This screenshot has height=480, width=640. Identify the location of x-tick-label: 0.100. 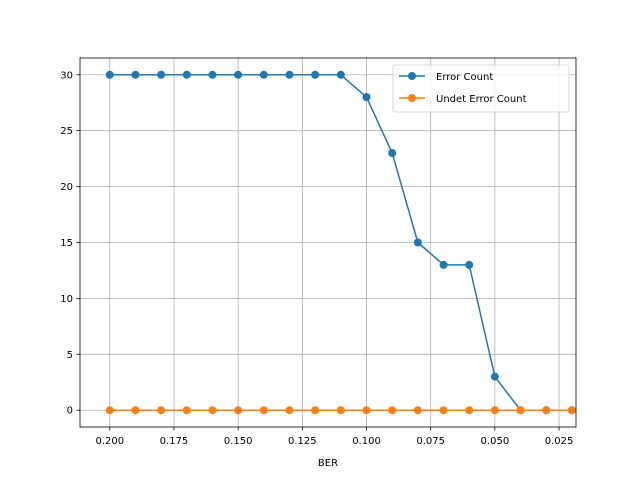
(366, 441).